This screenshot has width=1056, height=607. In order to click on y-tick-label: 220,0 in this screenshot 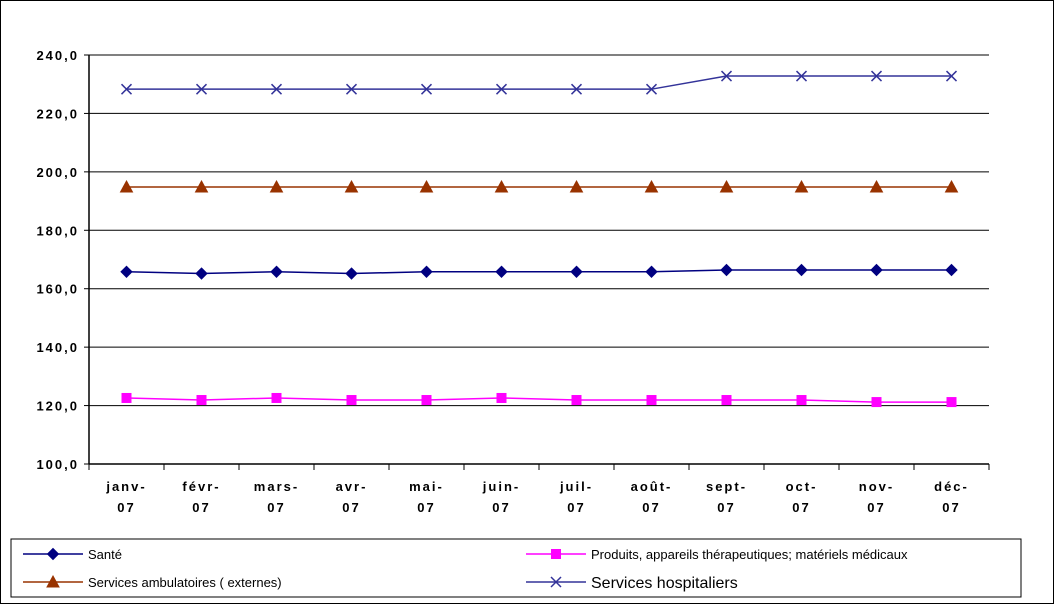, I will do `click(57, 113)`.